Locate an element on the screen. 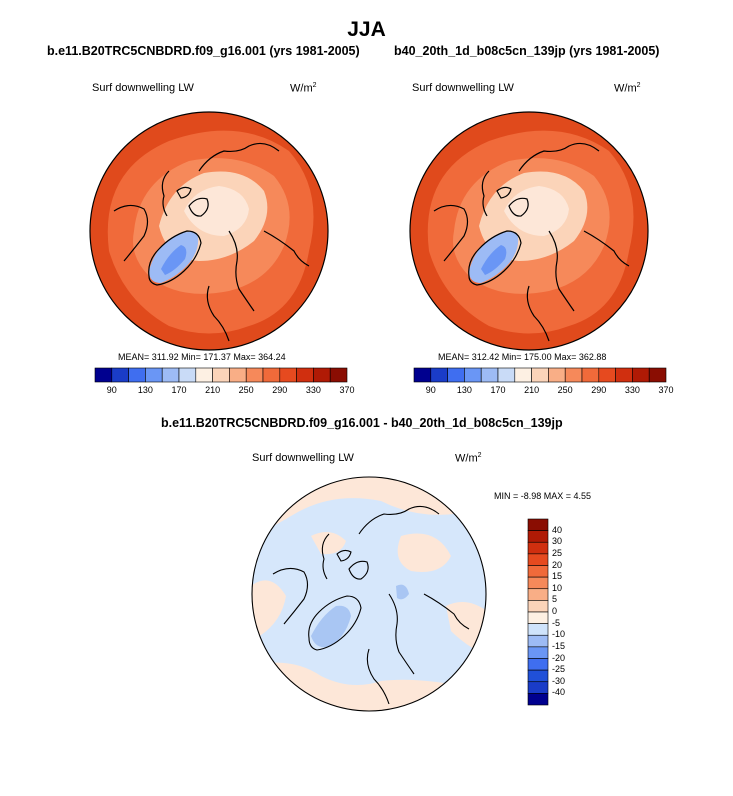  diff-units-label: W/m2 is located at coordinates (468, 458).